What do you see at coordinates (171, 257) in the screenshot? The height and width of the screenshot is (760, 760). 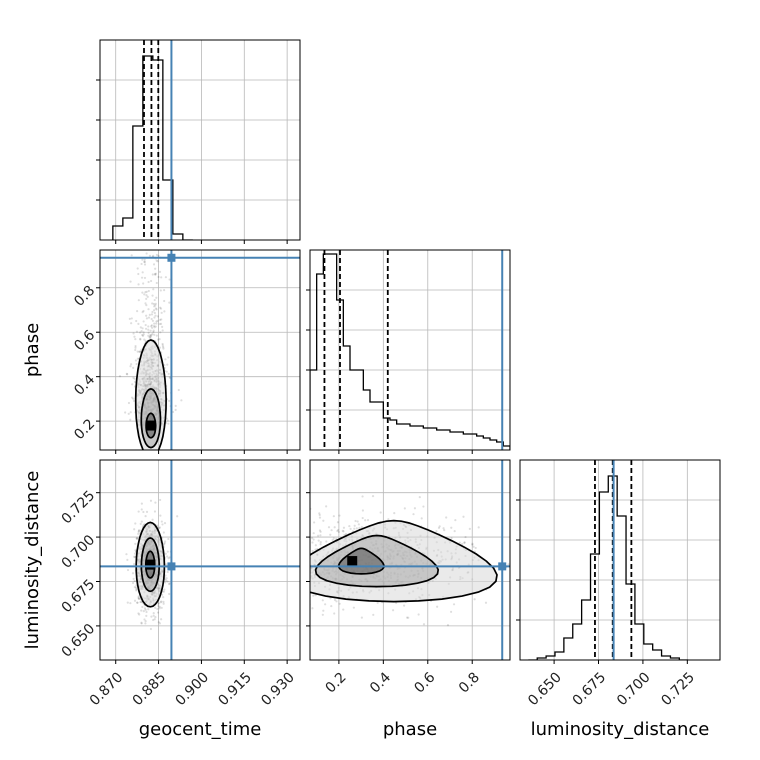 I see `truth-marker` at bounding box center [171, 257].